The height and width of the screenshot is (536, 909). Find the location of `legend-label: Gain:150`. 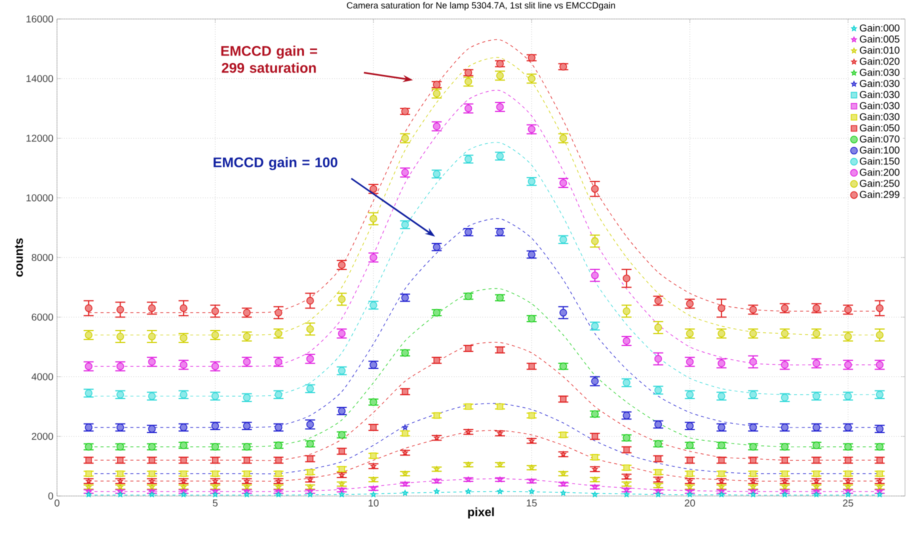

legend-label: Gain:150 is located at coordinates (880, 161).